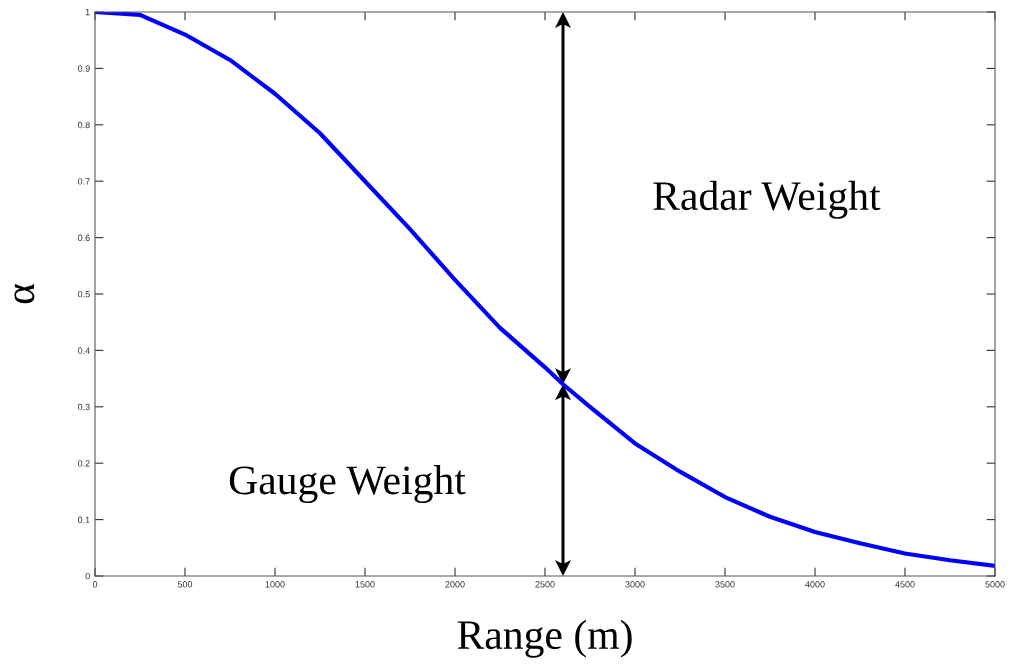 Image resolution: width=1017 pixels, height=671 pixels. I want to click on annotation: Gauge Weight, so click(347, 484).